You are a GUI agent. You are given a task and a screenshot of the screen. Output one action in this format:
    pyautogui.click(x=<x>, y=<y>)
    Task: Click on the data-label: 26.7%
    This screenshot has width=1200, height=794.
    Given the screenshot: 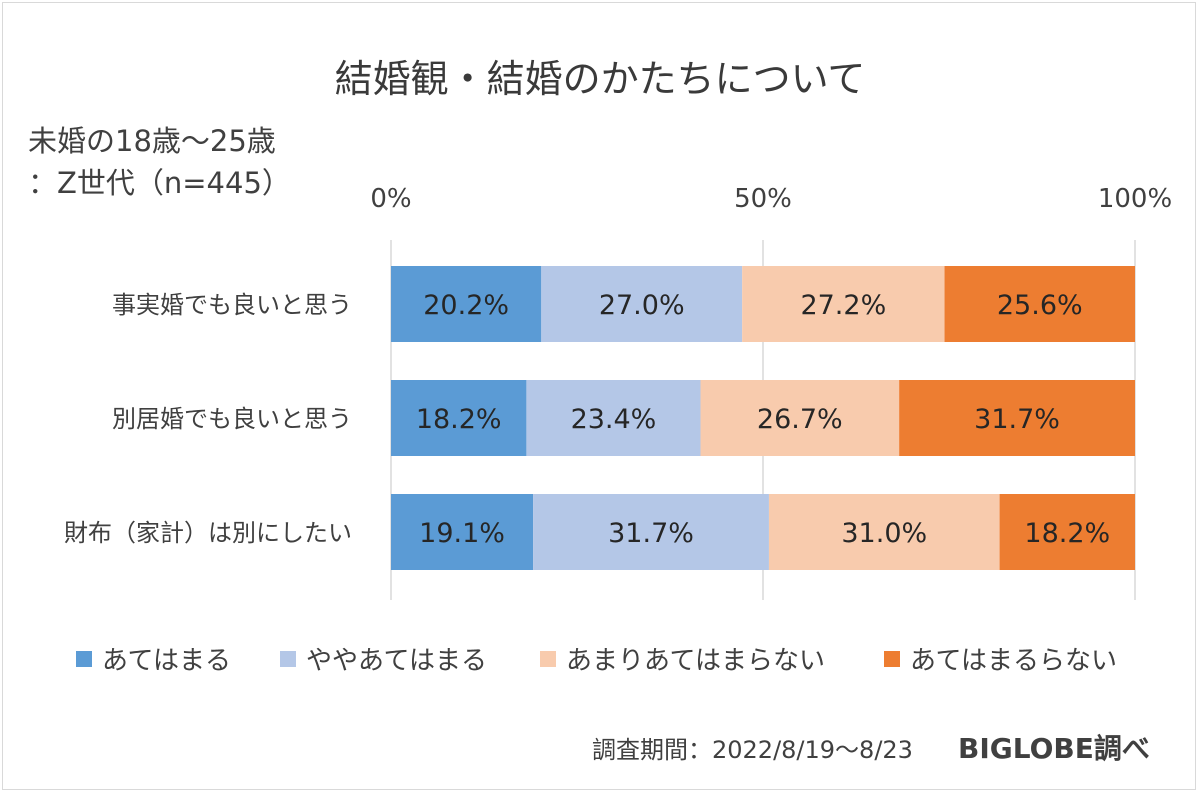 What is the action you would take?
    pyautogui.click(x=800, y=419)
    